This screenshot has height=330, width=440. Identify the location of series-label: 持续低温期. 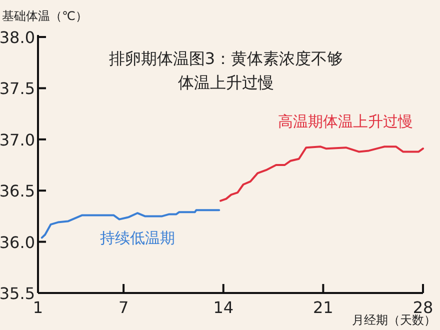
(137, 238).